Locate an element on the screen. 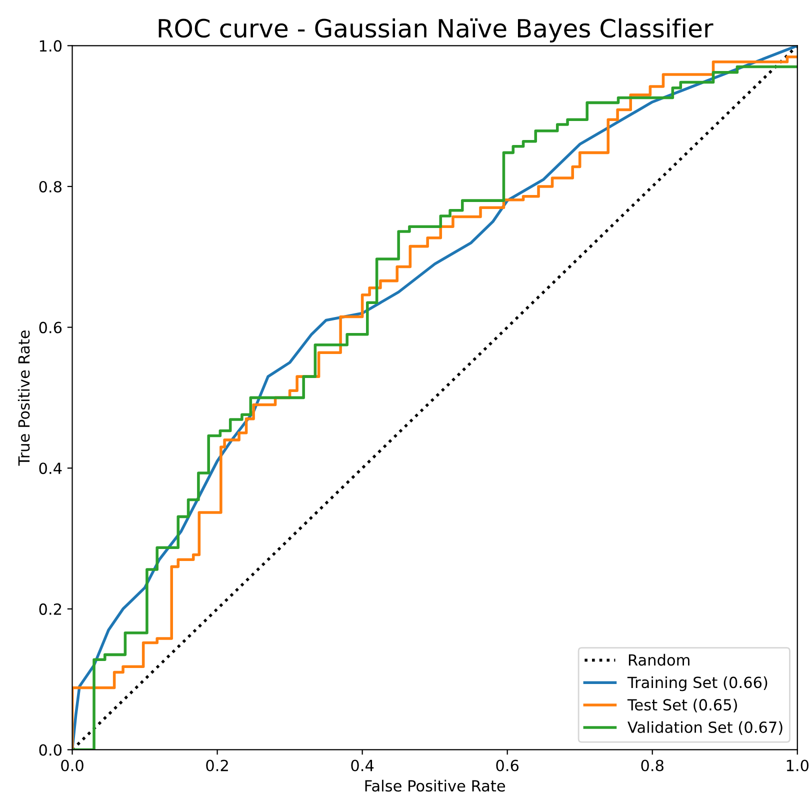  legend-label: Random is located at coordinates (659, 660).